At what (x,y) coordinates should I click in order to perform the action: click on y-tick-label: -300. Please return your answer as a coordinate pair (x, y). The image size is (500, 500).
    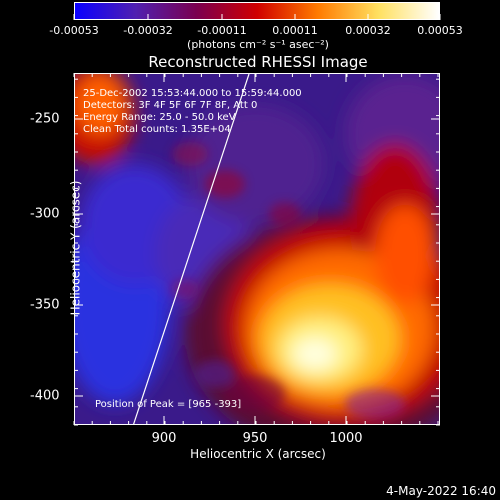
    Looking at the image, I should click on (45, 214).